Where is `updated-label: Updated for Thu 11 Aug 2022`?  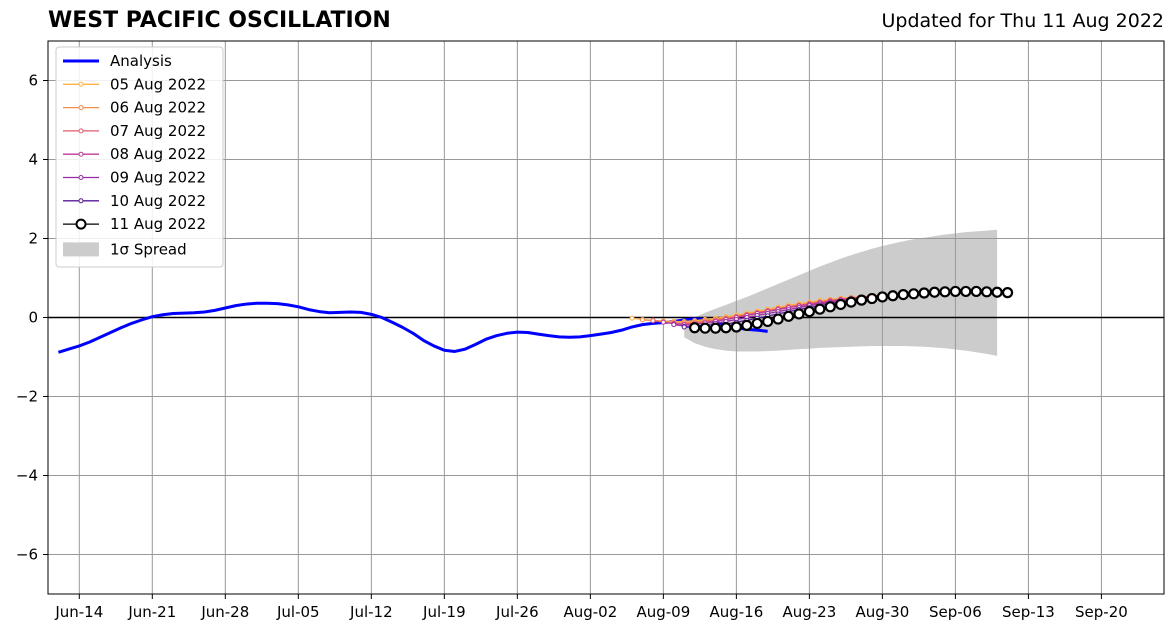
updated-label: Updated for Thu 11 Aug 2022 is located at coordinates (1022, 21).